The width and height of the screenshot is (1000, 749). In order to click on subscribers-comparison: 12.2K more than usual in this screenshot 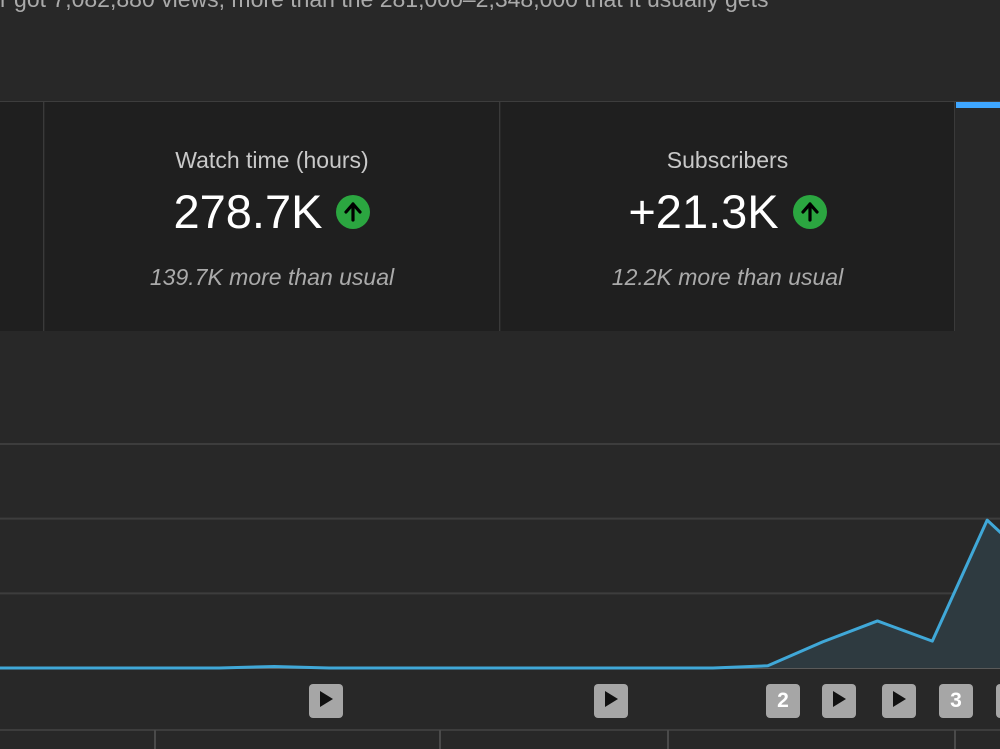, I will do `click(727, 277)`.